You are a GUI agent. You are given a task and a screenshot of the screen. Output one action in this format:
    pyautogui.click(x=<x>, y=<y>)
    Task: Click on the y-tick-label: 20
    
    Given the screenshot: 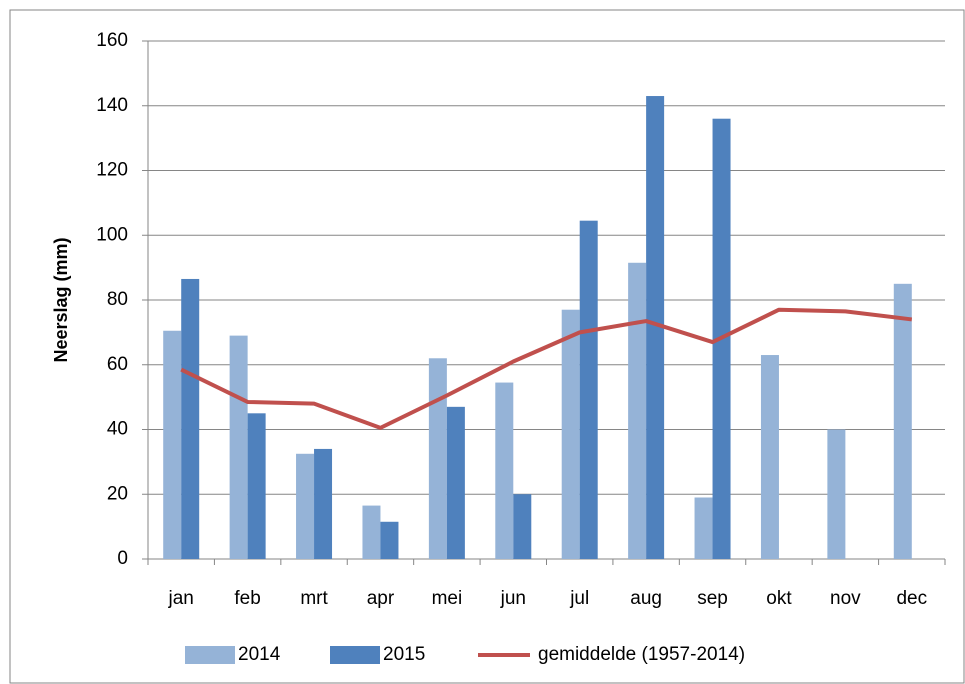 What is the action you would take?
    pyautogui.click(x=117, y=493)
    